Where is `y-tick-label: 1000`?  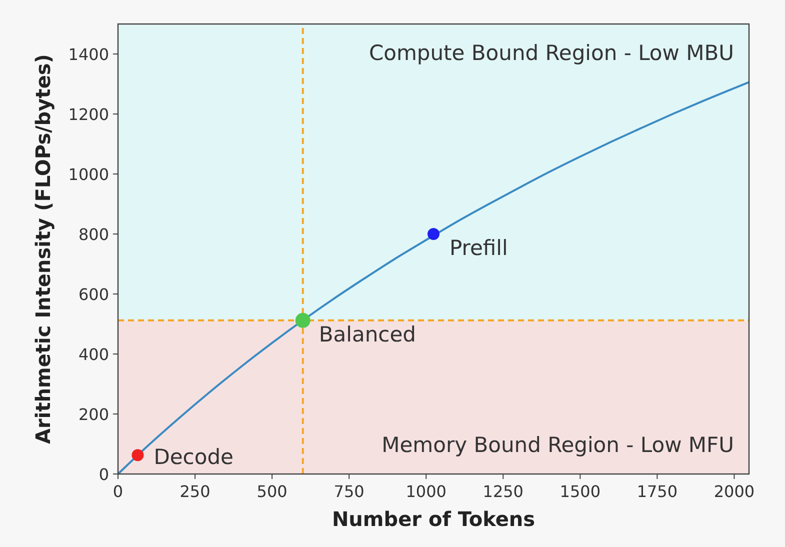 y-tick-label: 1000 is located at coordinates (88, 174).